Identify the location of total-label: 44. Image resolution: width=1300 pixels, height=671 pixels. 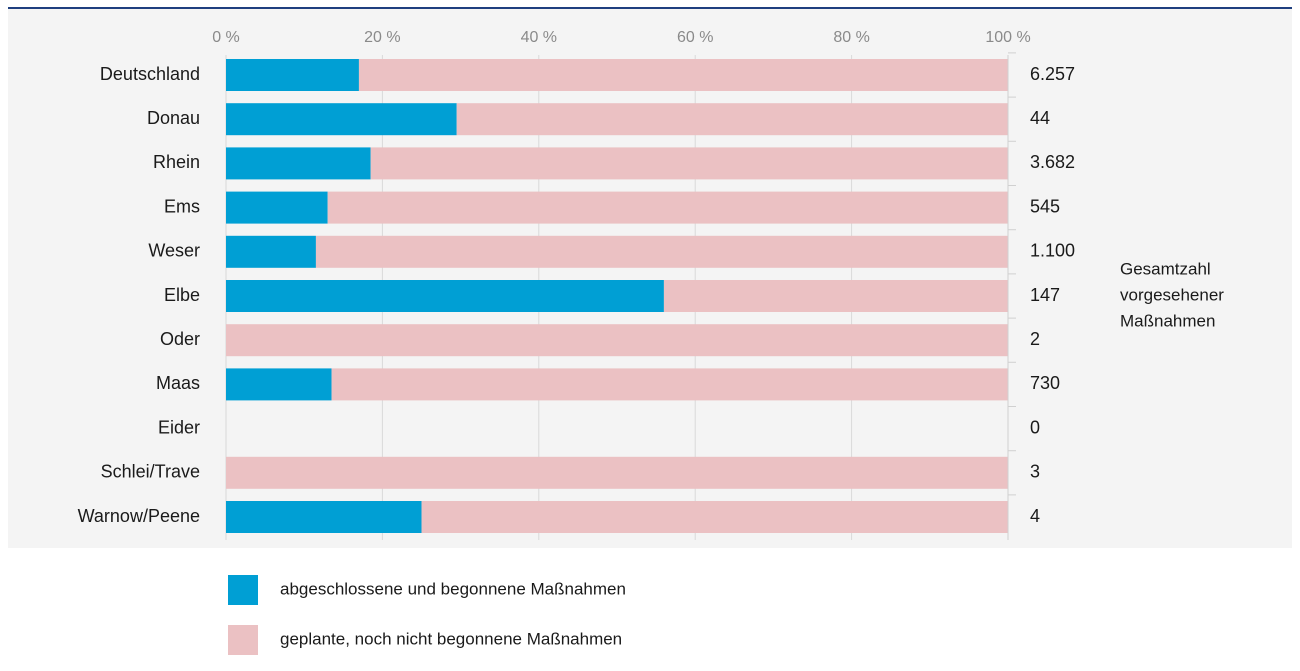
(1040, 118).